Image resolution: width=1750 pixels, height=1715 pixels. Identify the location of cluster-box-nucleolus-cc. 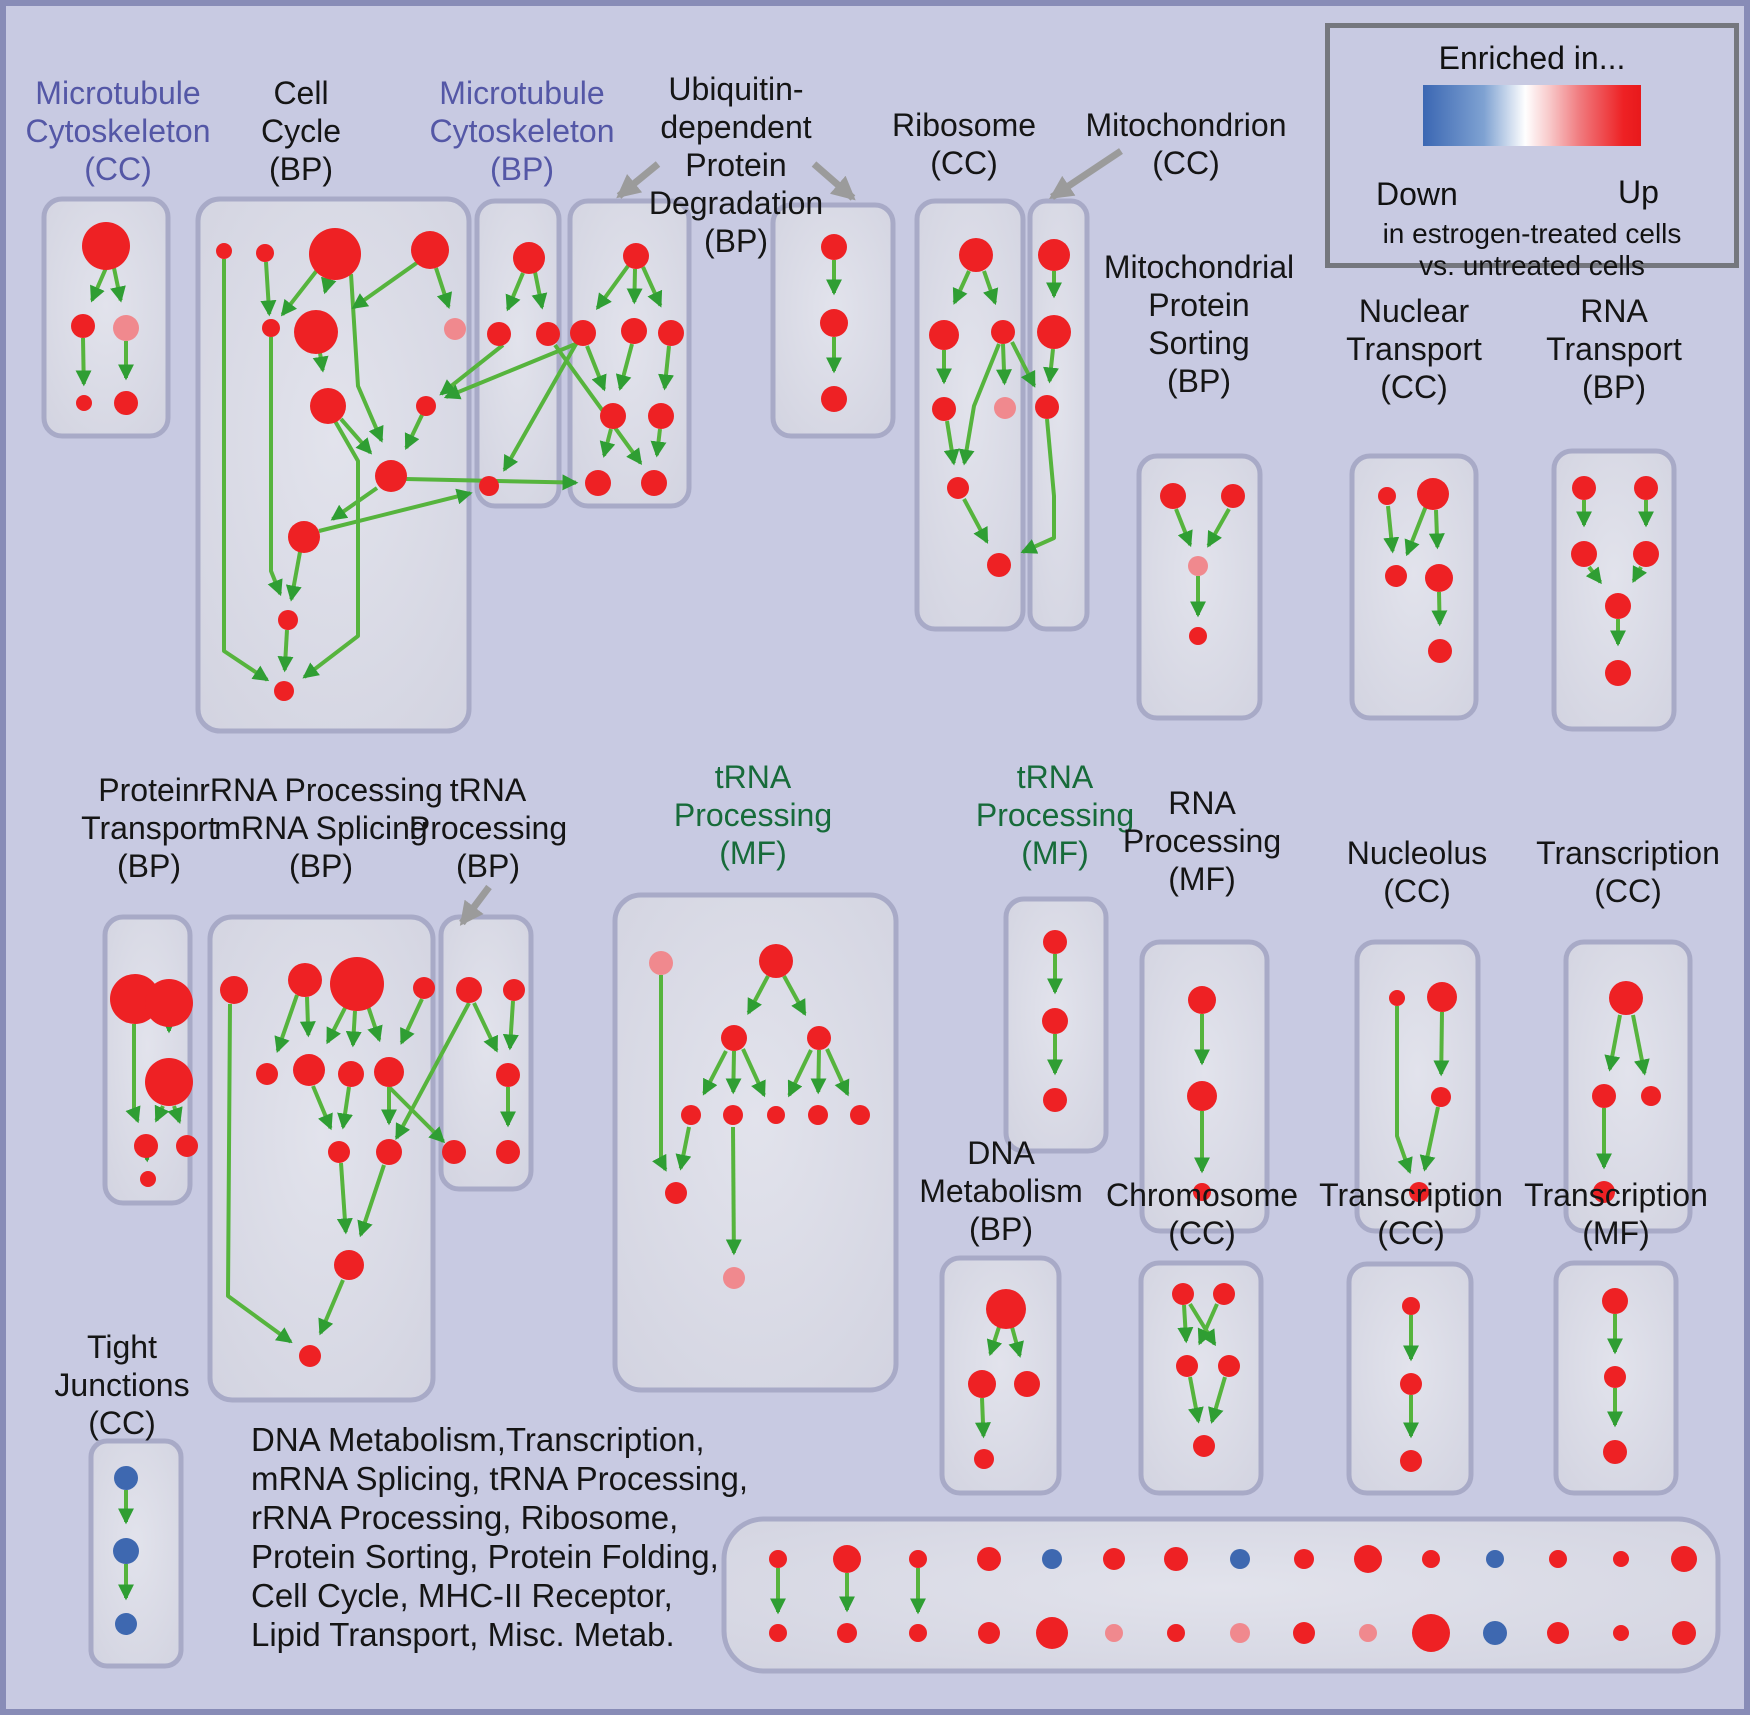
(1417, 1086).